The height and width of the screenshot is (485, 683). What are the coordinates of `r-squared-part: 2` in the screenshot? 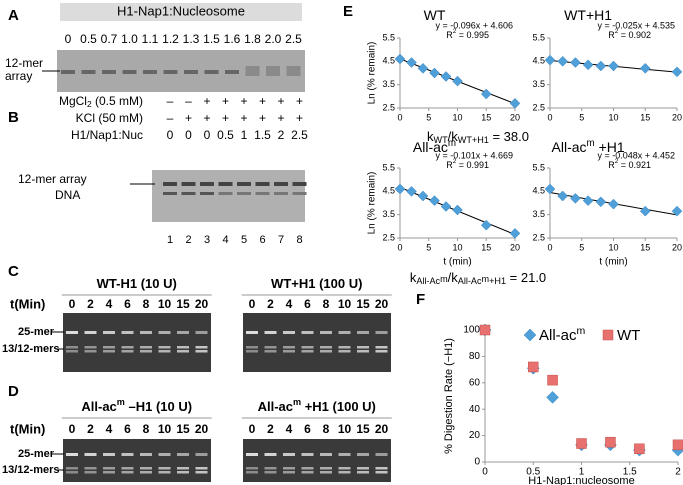 It's located at (455, 161).